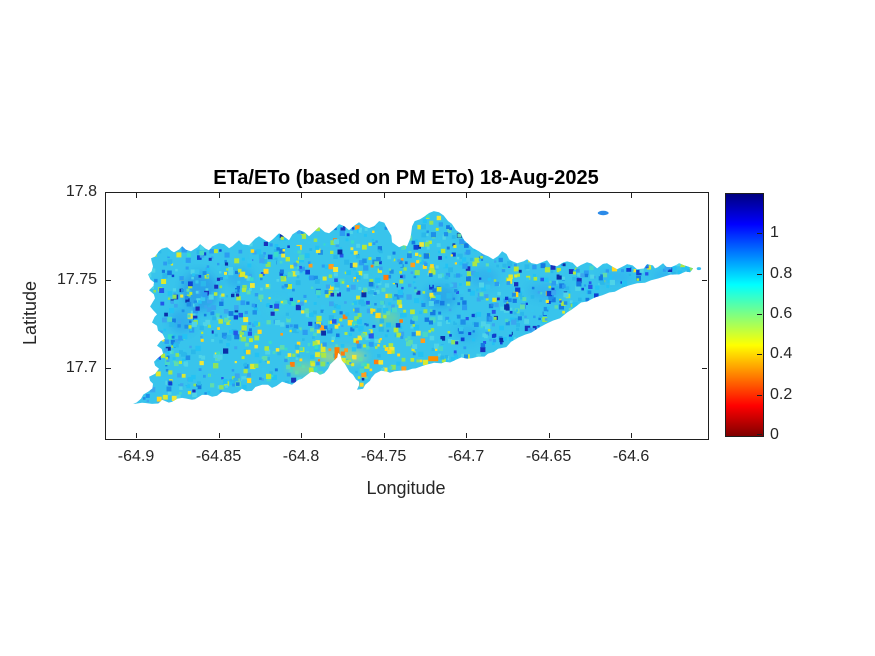 This screenshot has height=656, width=875. What do you see at coordinates (301, 456) in the screenshot?
I see `x-tick-label: -64.8` at bounding box center [301, 456].